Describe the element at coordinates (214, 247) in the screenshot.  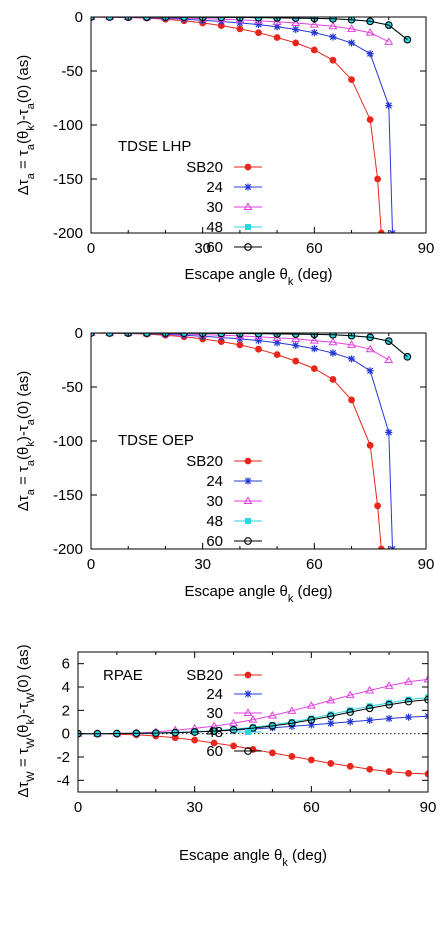
I see `legend-label-60: 60` at that location.